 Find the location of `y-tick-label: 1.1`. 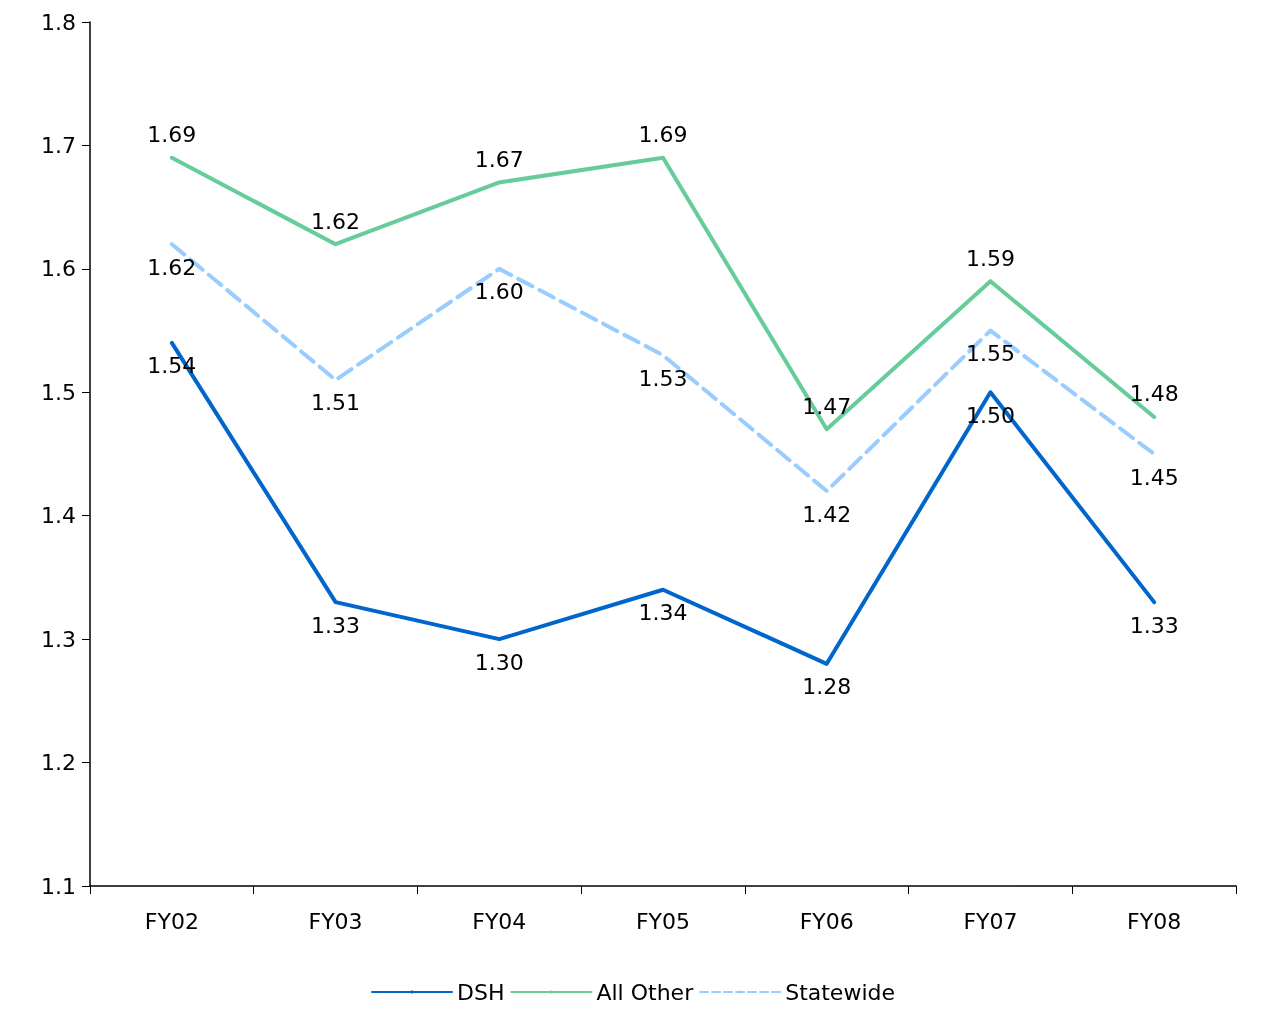

y-tick-label: 1.1 is located at coordinates (58, 886).